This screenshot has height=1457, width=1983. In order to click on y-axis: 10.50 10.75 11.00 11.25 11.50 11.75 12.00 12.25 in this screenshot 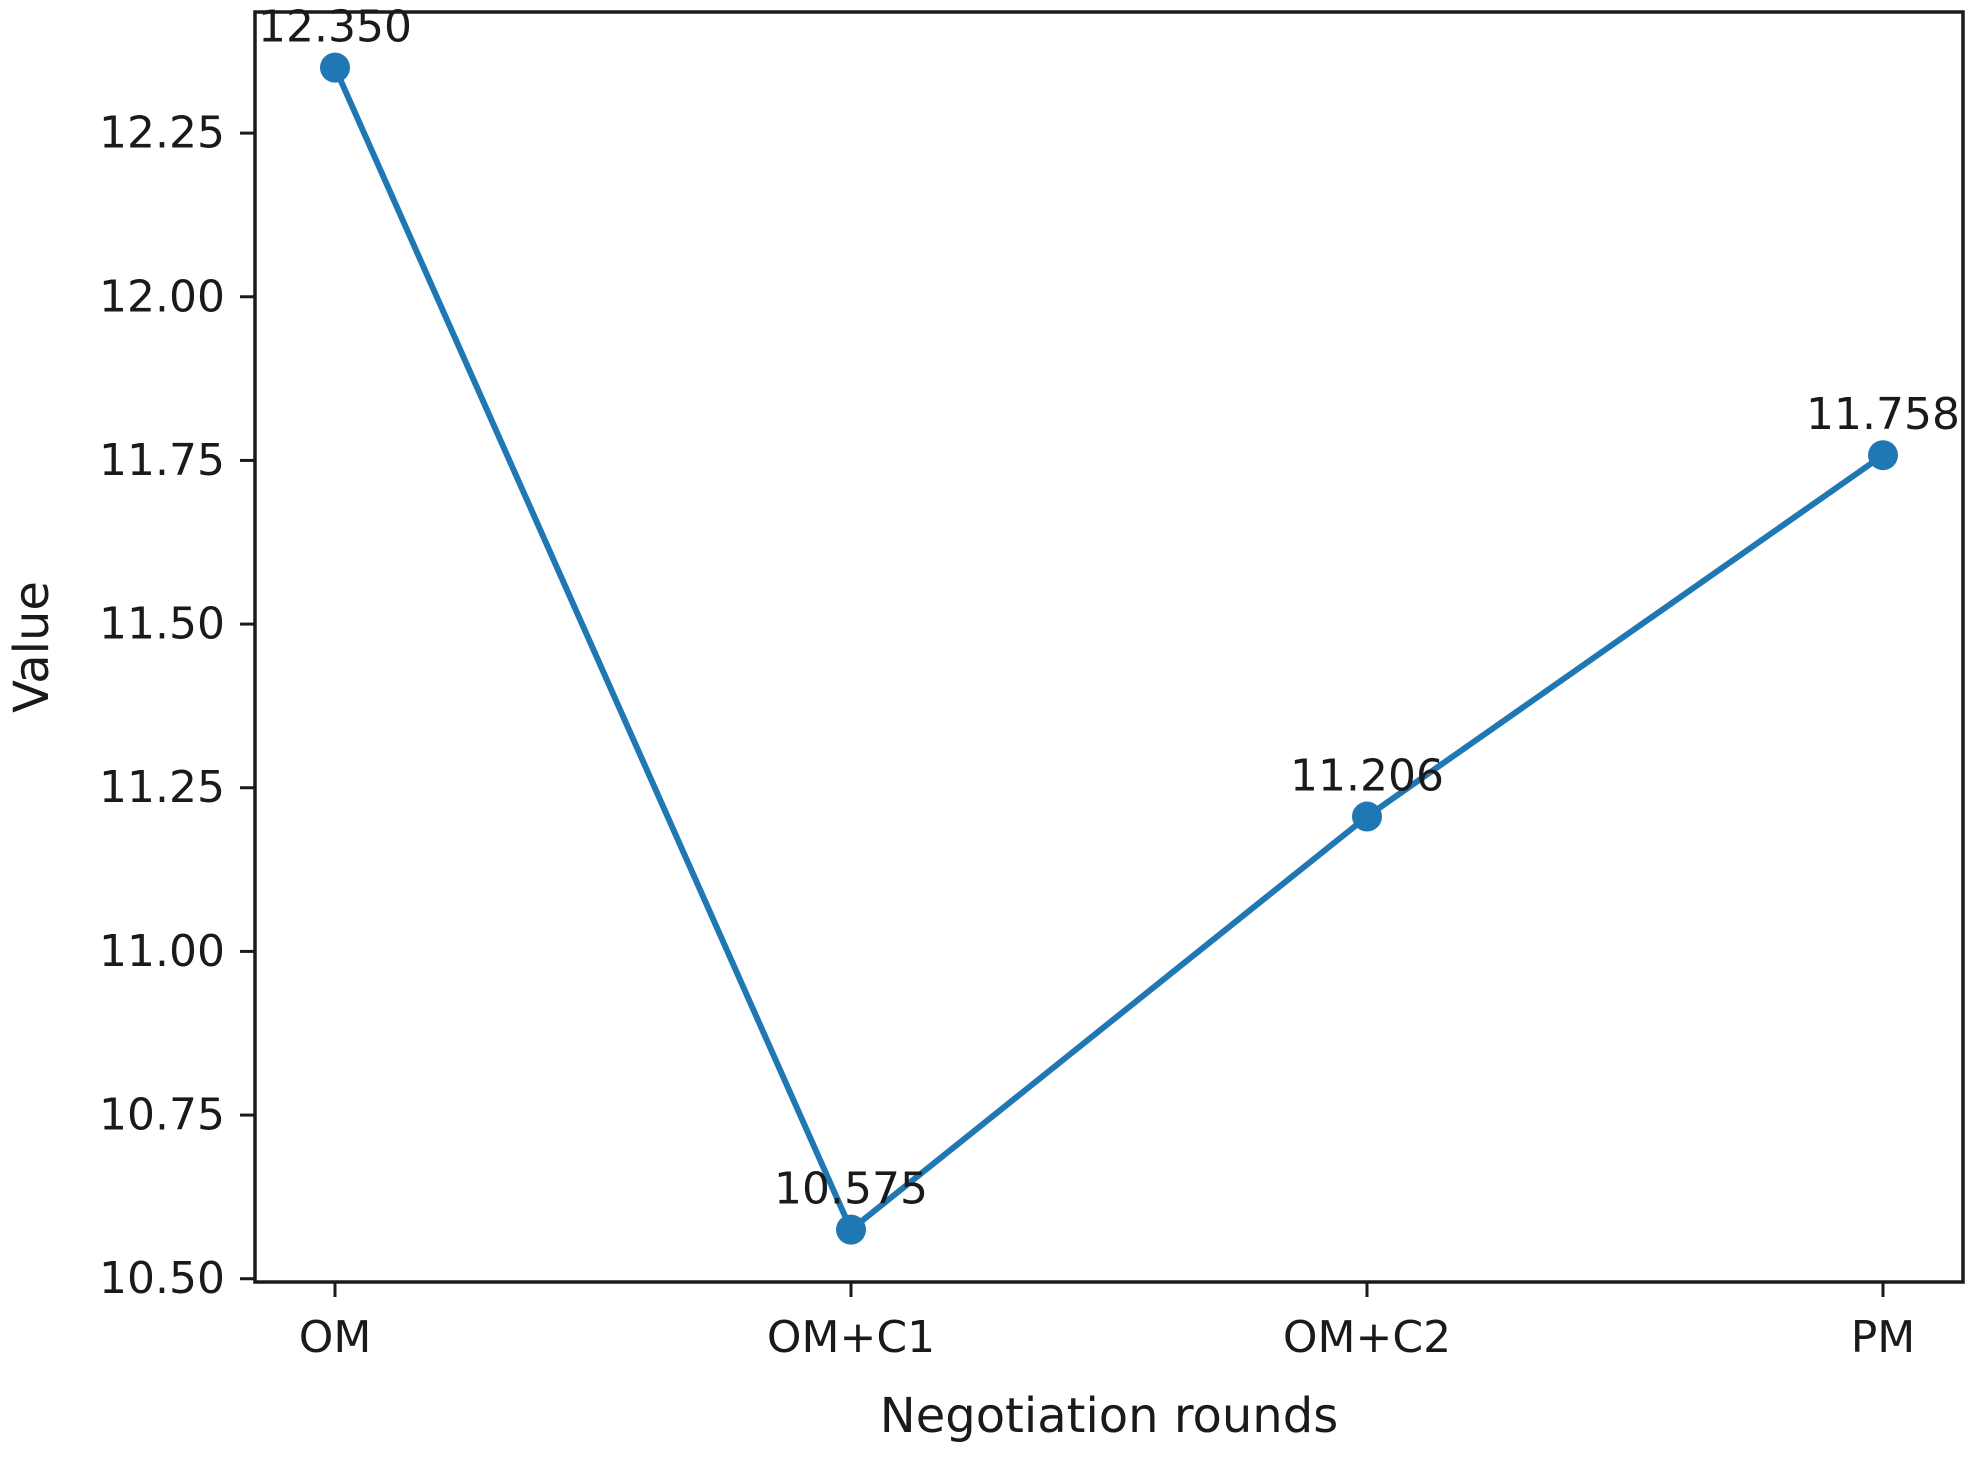, I will do `click(177, 706)`.